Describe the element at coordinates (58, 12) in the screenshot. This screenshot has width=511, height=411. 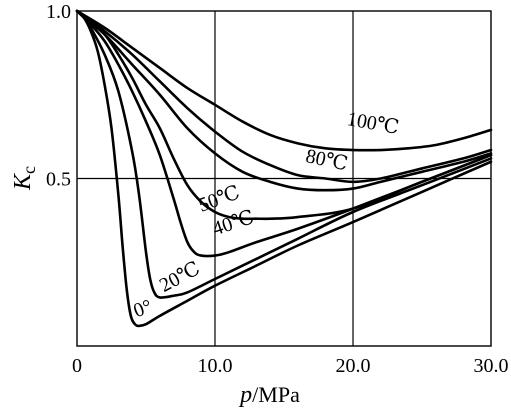
I see `y-tick-label: 1.0` at that location.